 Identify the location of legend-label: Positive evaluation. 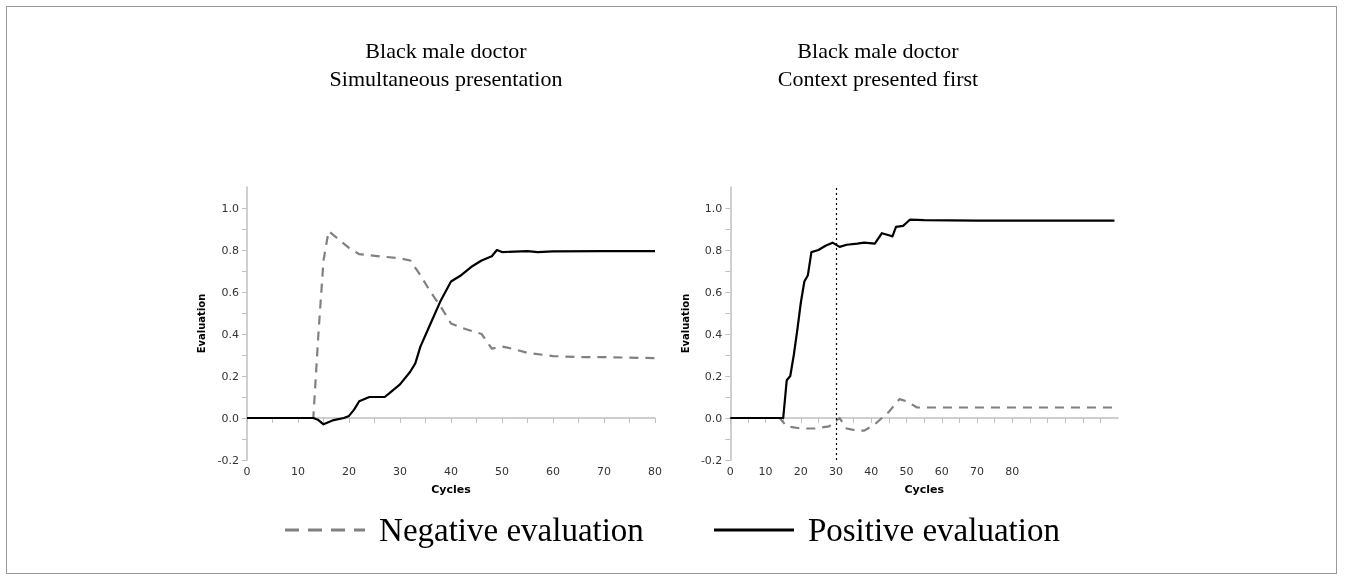
(933, 530).